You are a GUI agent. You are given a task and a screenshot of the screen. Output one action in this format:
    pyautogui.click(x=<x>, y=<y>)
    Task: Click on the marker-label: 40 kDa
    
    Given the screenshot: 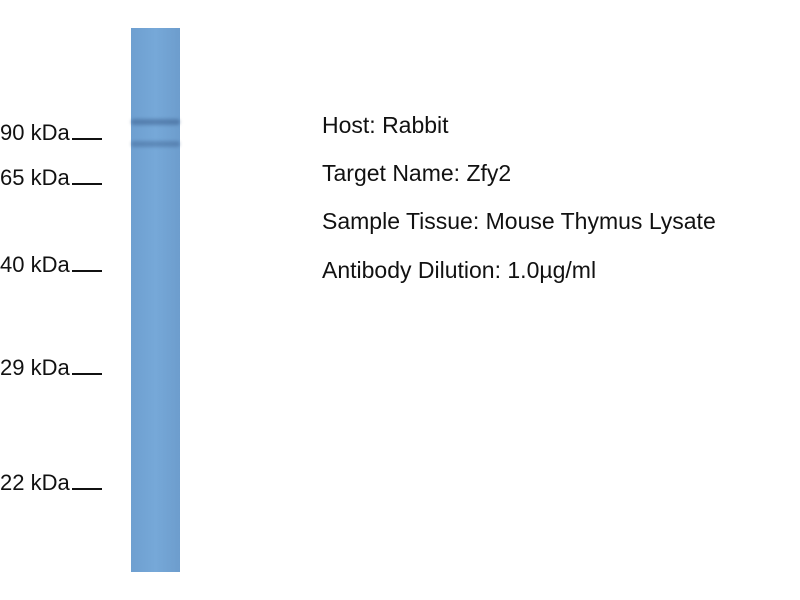 What is the action you would take?
    pyautogui.click(x=35, y=264)
    